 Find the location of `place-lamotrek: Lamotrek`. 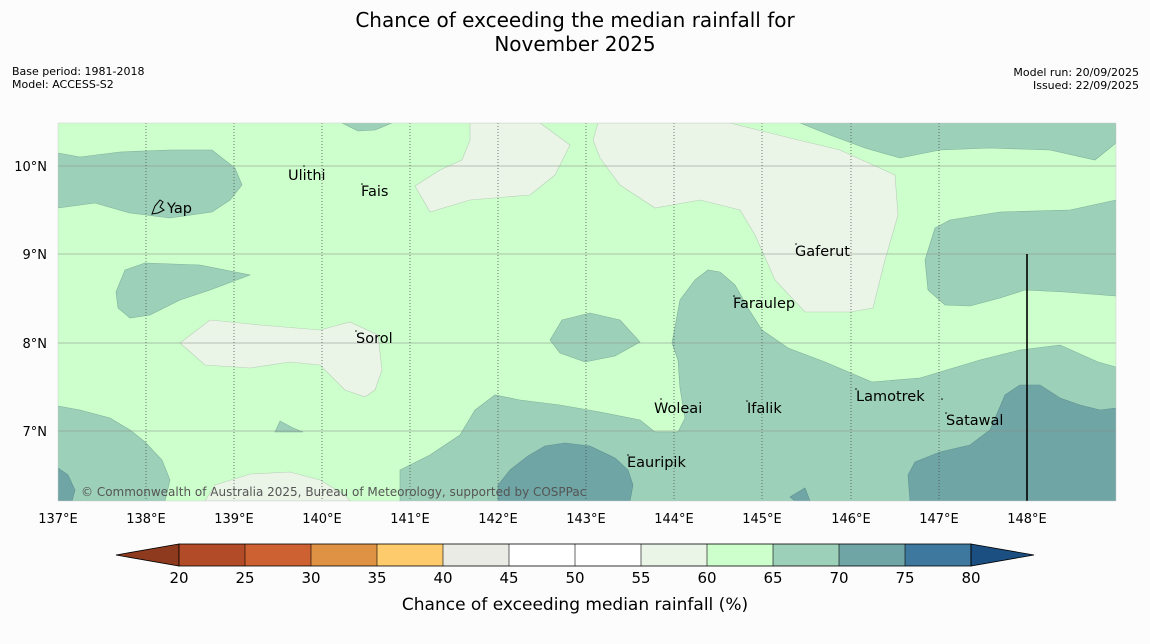

place-lamotrek: Lamotrek is located at coordinates (890, 397).